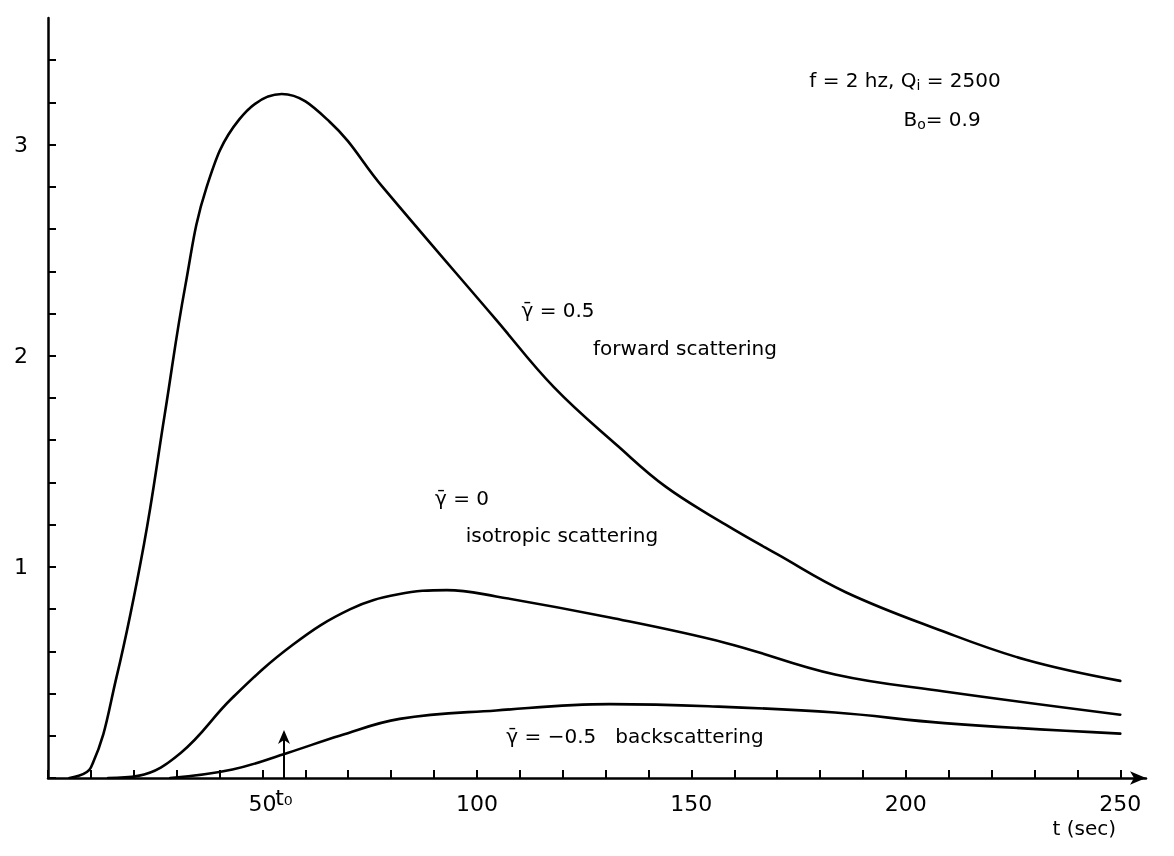 The height and width of the screenshot is (856, 1174). What do you see at coordinates (284, 797) in the screenshot?
I see `ref-line-label: t₀` at bounding box center [284, 797].